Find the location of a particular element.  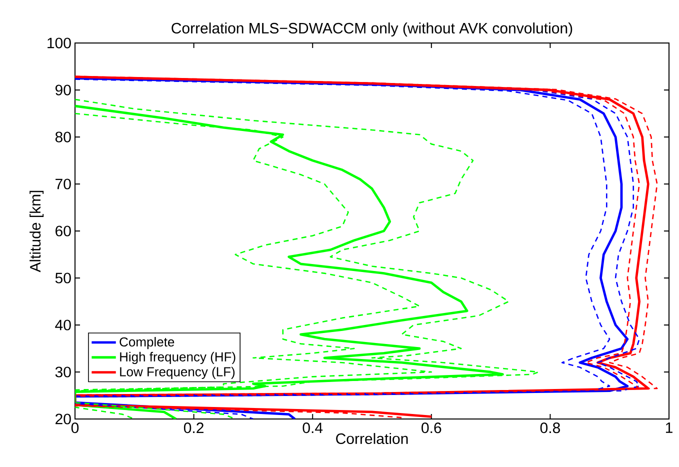

y-tick-label: 50 is located at coordinates (63, 278).